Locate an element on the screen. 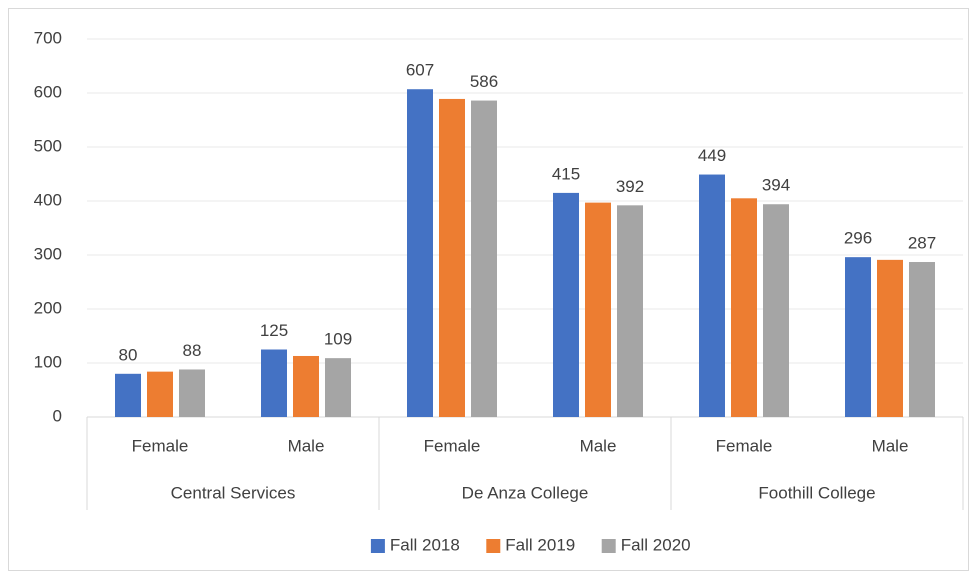 This screenshot has width=977, height=579. data-label: 607 is located at coordinates (420, 70).